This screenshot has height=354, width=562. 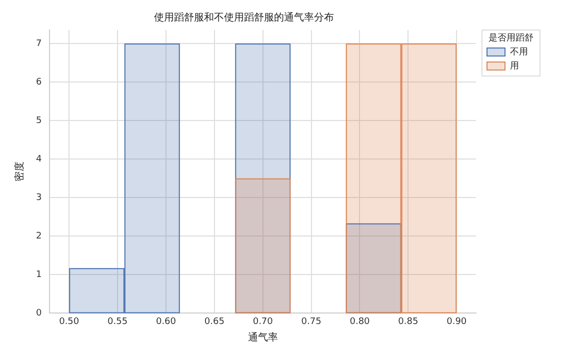 What do you see at coordinates (408, 321) in the screenshot?
I see `x-tick-label: 0.85` at bounding box center [408, 321].